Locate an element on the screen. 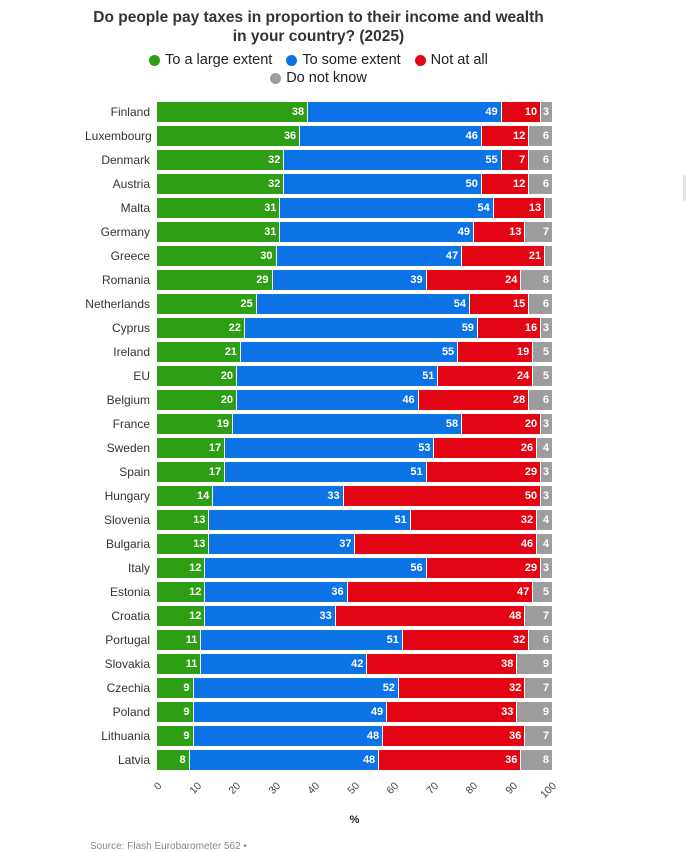  country-label: Lithuania is located at coordinates (125, 736).